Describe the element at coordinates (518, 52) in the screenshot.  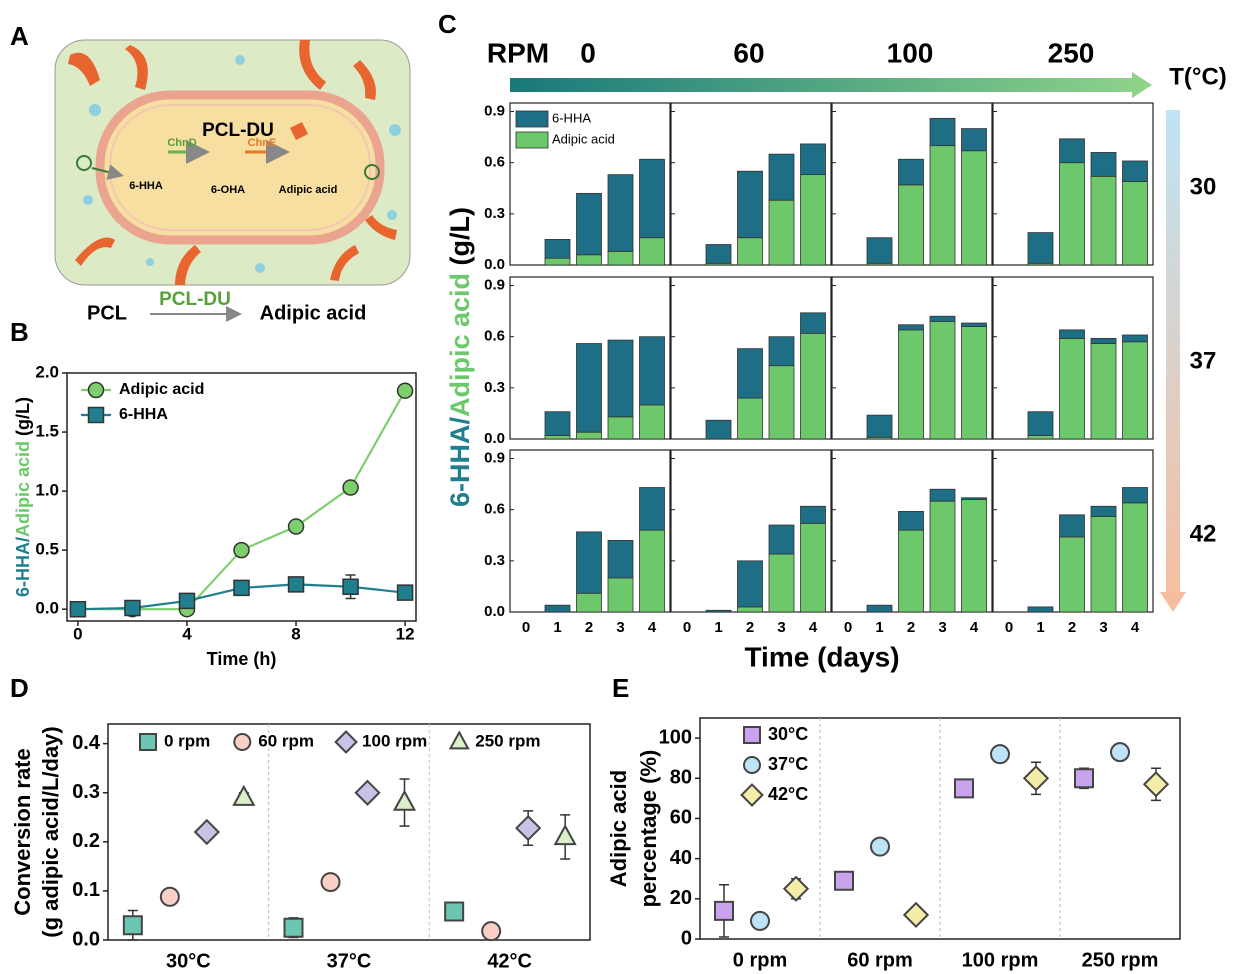
I see `column-title: RPM` at that location.